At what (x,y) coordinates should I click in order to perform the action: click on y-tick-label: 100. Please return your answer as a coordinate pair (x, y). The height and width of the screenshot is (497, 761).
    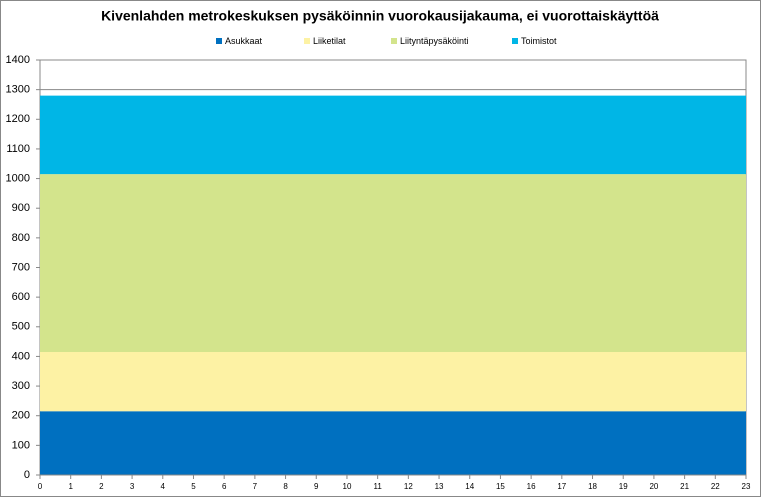
    Looking at the image, I should click on (21, 445).